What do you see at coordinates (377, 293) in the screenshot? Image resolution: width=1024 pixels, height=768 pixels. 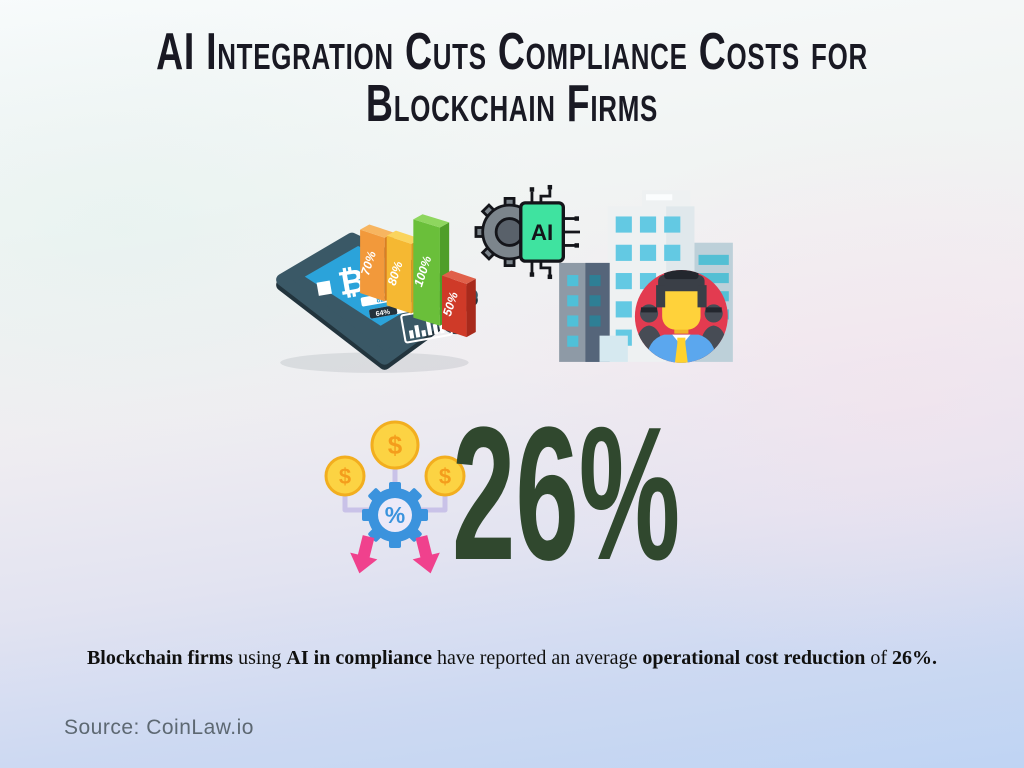 I see `tablet-barchart-illustration: ₿ 82% 64% 70% 80%` at bounding box center [377, 293].